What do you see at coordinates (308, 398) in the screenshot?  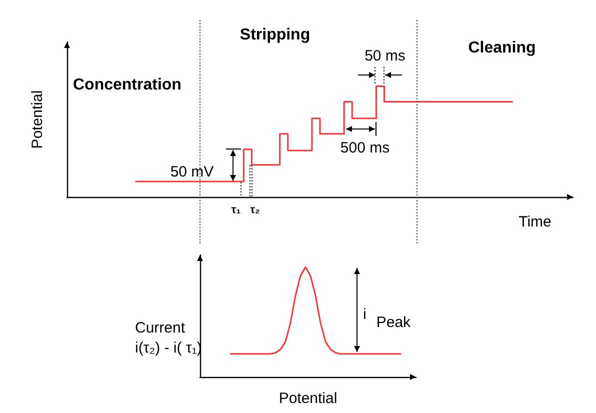 I see `x-axis-title: Potential` at bounding box center [308, 398].